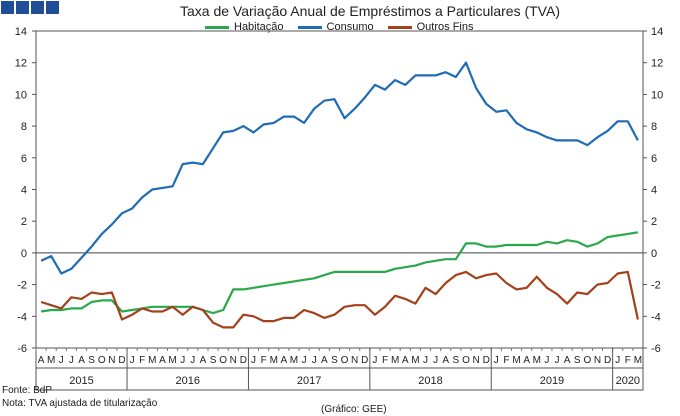 This screenshot has width=680, height=416. I want to click on x-month-label-44: D, so click(486, 360).